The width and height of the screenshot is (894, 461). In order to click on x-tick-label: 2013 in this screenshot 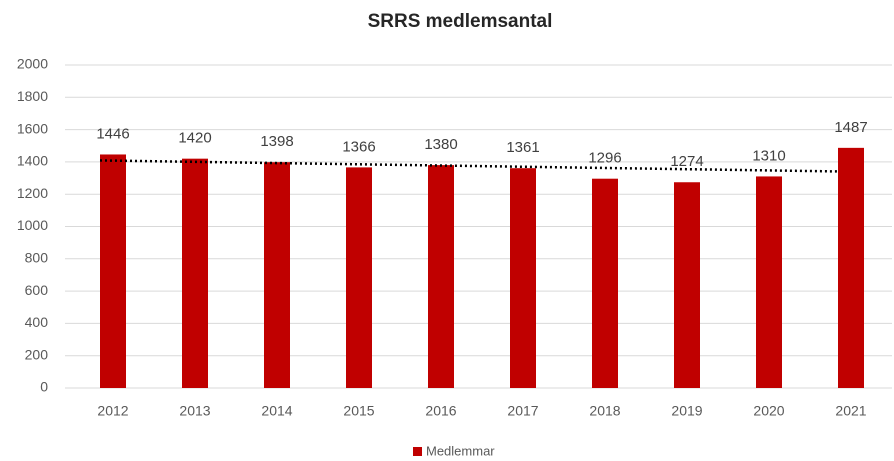, I will do `click(194, 411)`.